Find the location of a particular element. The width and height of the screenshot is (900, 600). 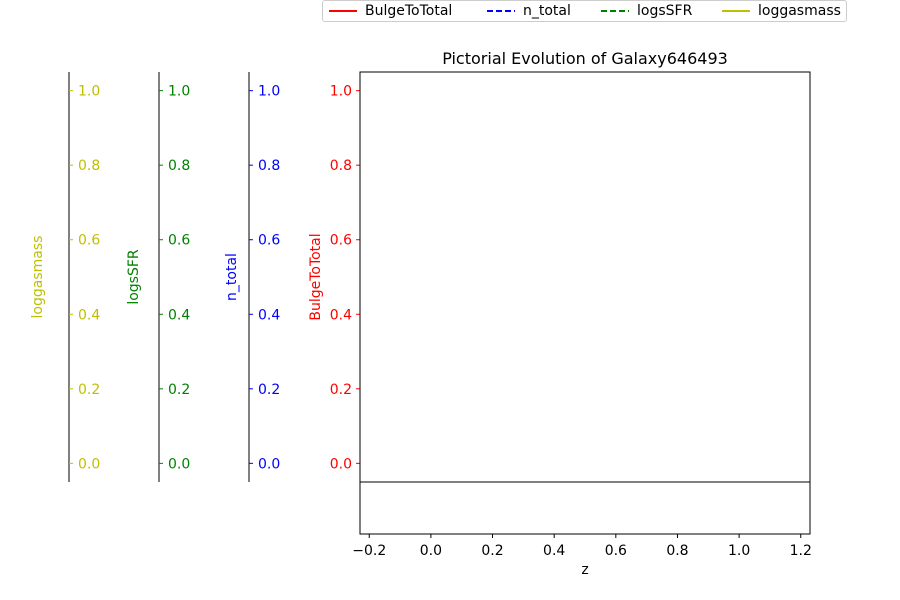

x-tick-label: 0.6 is located at coordinates (616, 551).